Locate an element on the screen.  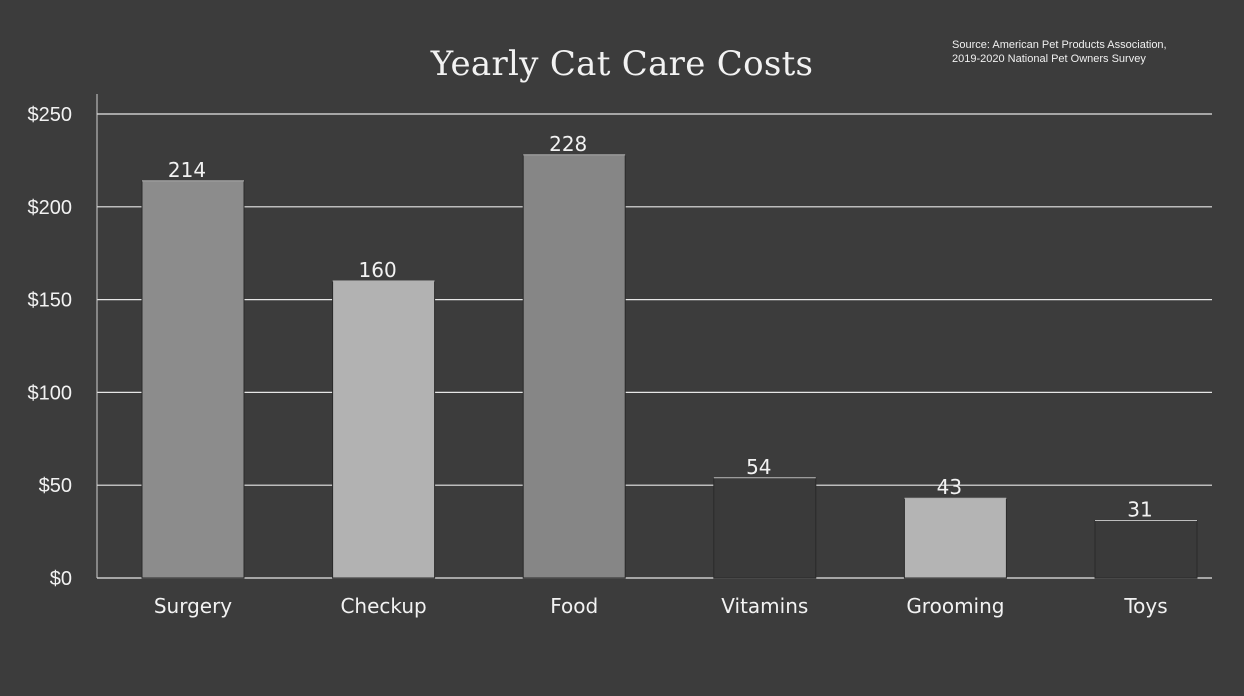
bar-food is located at coordinates (574, 366).